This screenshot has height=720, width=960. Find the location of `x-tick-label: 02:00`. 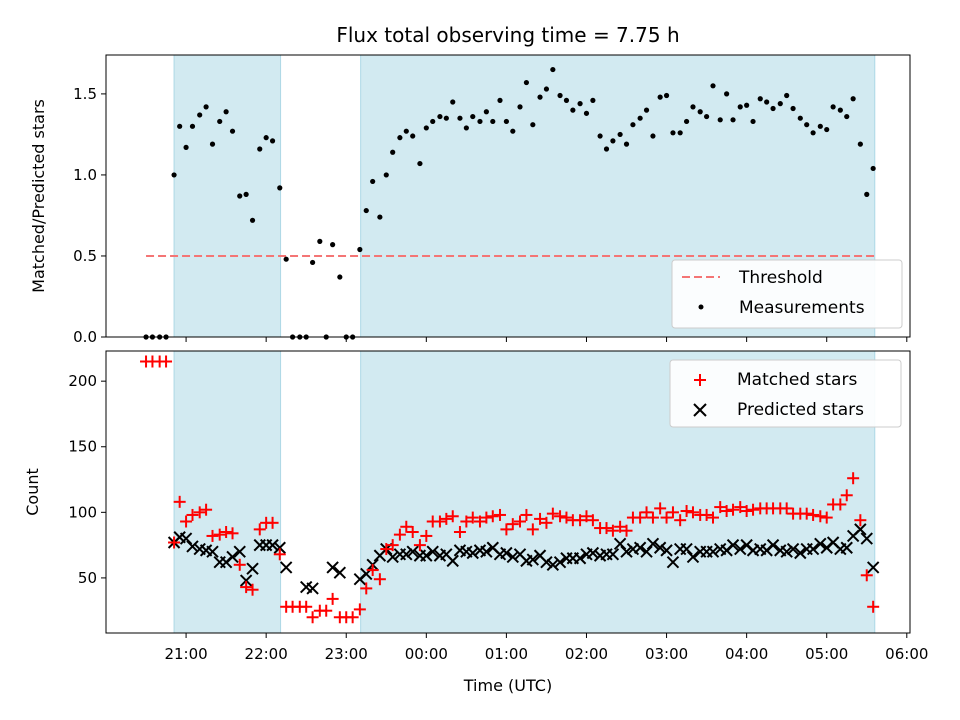

x-tick-label: 02:00 is located at coordinates (586, 654).